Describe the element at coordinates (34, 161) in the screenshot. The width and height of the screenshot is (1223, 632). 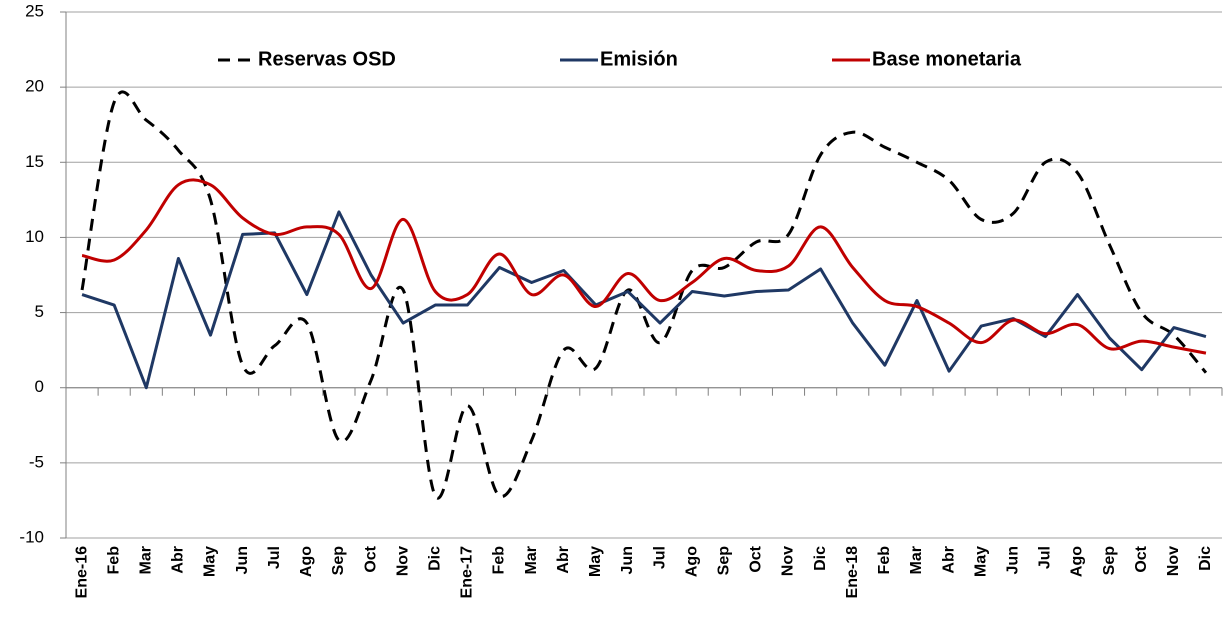
I see `y-tick-label: 15` at that location.